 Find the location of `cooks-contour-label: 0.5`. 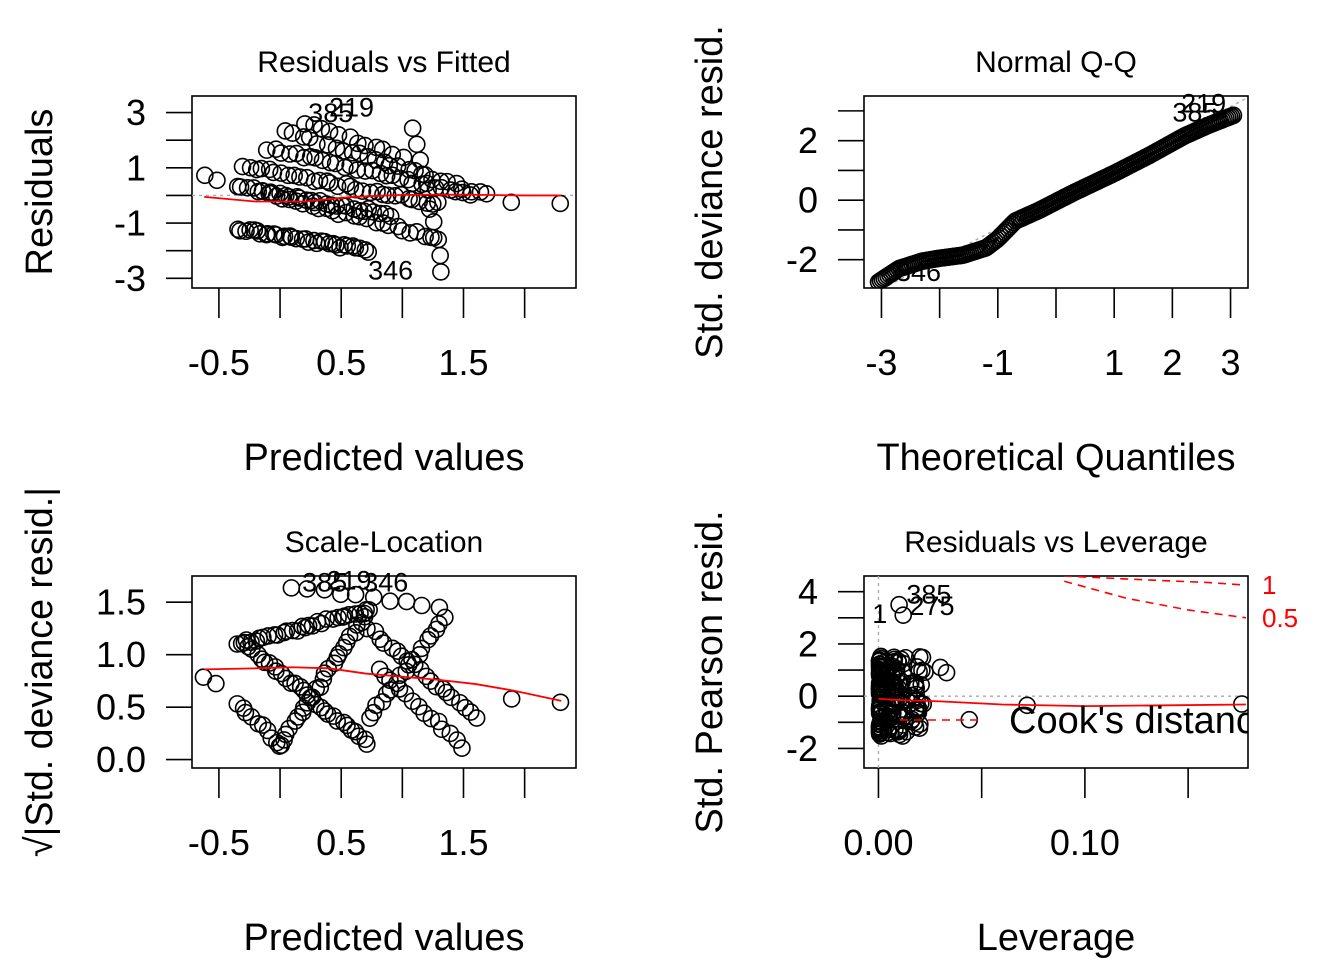

cooks-contour-label: 0.5 is located at coordinates (1280, 618).